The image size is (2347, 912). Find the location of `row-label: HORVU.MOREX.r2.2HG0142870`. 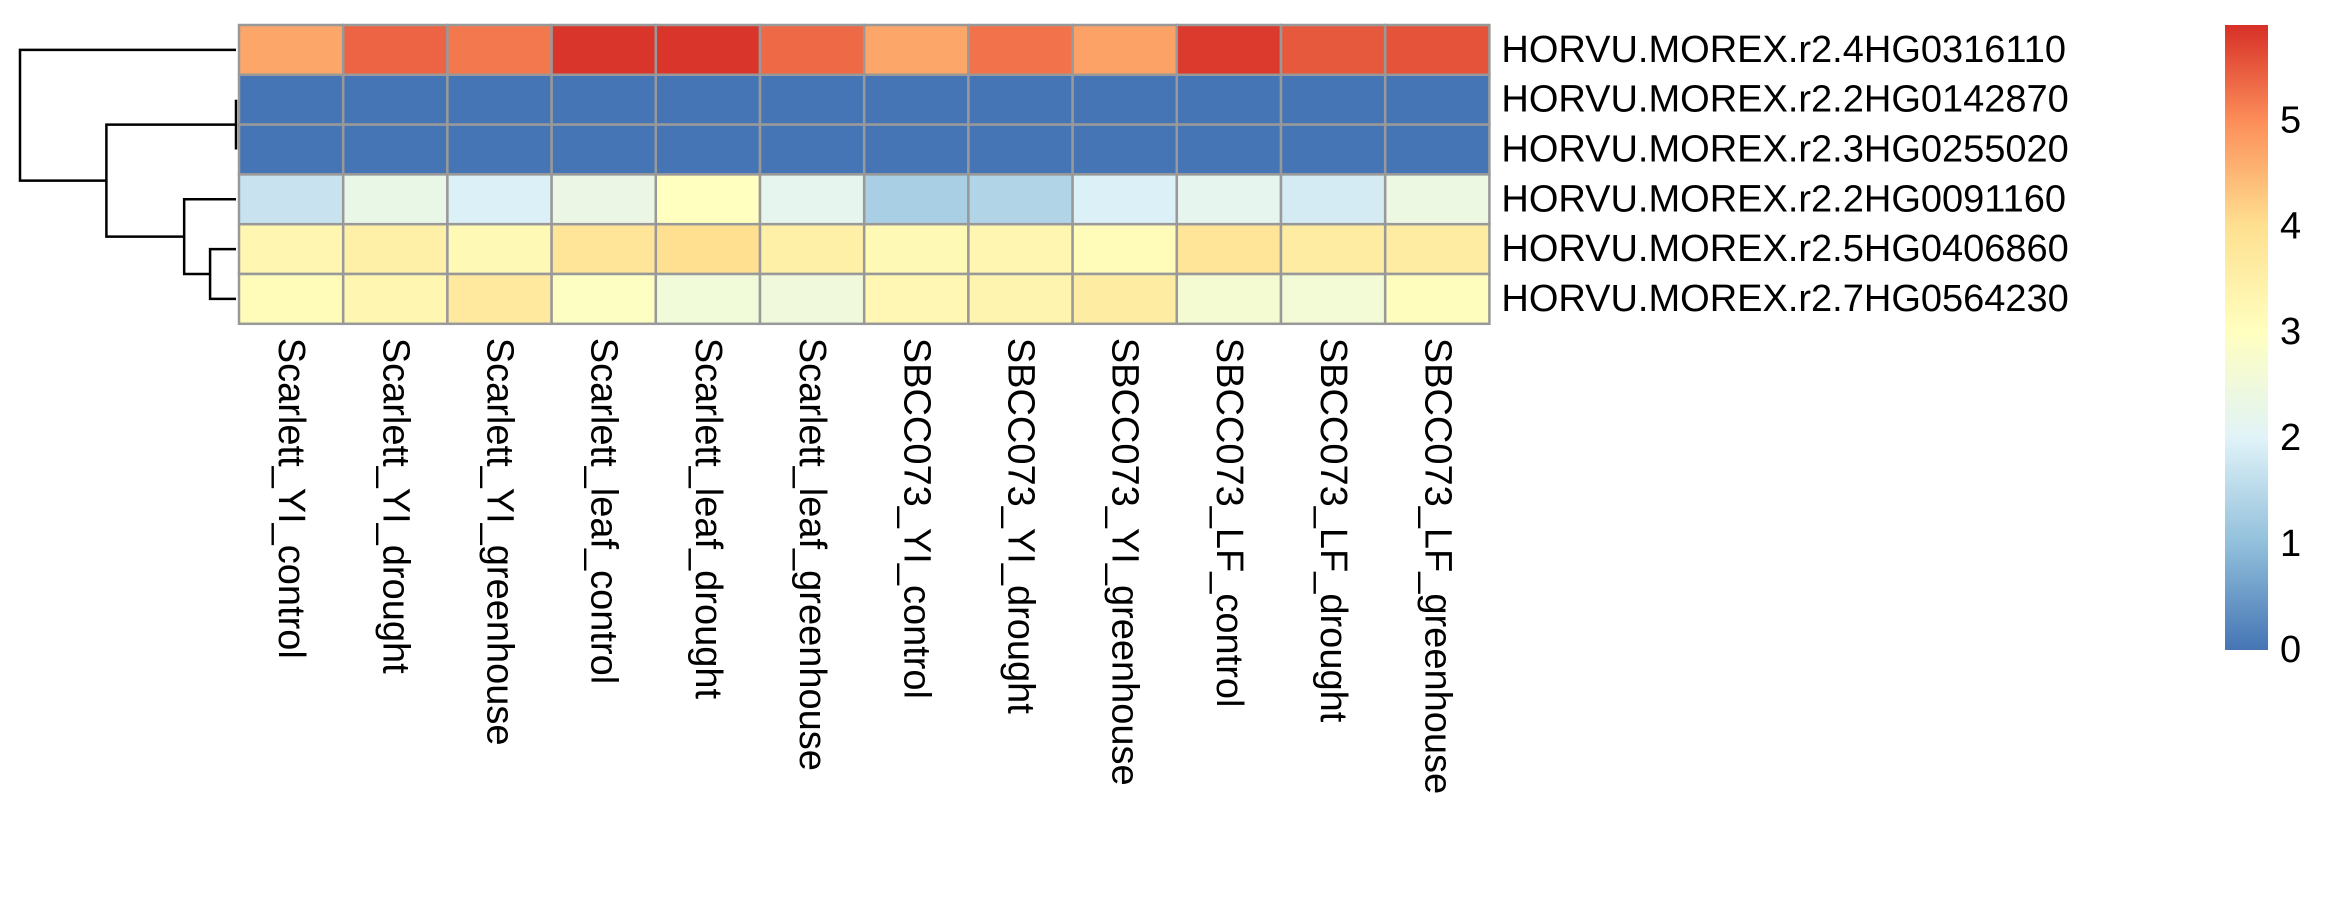

row-label: HORVU.MOREX.r2.2HG0142870 is located at coordinates (1784, 100).